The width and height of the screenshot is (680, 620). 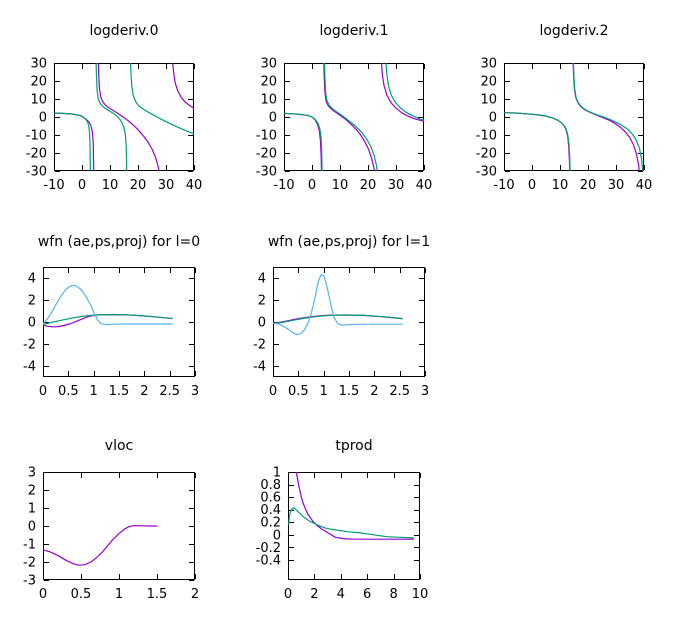 I want to click on subplot-logderiv-0: logderiv.0 -10 0 10 20 30 40 30 20 10 0 -10 -20 -30, so click(x=115, y=102).